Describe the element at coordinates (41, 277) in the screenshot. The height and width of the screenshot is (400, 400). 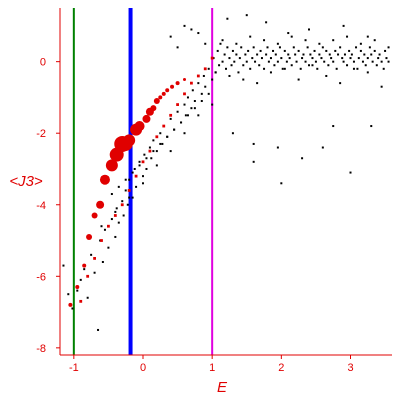
I see `y-tick-label: -6` at that location.